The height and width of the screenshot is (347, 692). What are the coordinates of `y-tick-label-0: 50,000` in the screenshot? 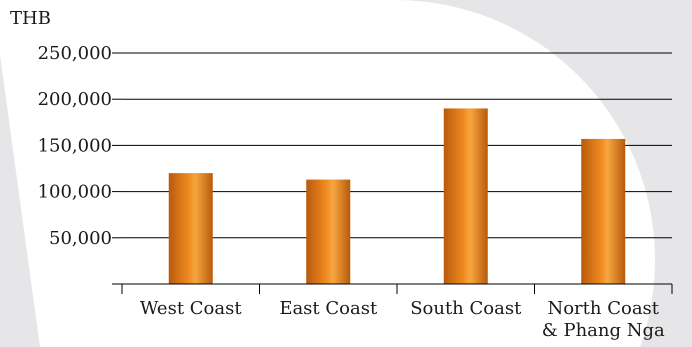 It's located at (80, 238).